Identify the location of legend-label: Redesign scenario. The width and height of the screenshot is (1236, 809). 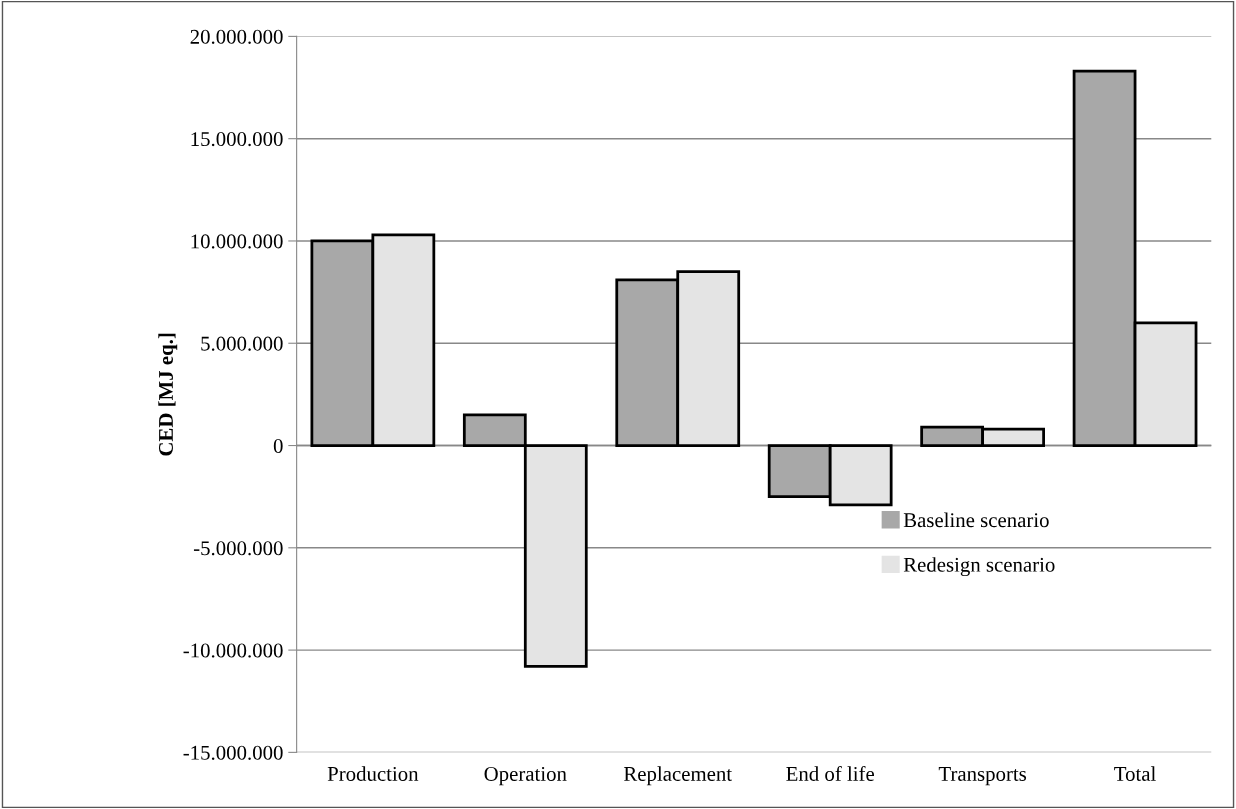
(979, 567).